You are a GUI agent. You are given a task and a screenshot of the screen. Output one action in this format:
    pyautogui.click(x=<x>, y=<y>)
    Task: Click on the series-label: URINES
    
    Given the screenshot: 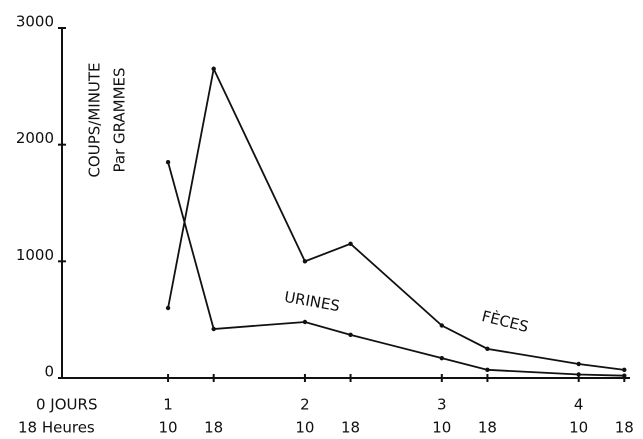 What is the action you would take?
    pyautogui.click(x=312, y=301)
    